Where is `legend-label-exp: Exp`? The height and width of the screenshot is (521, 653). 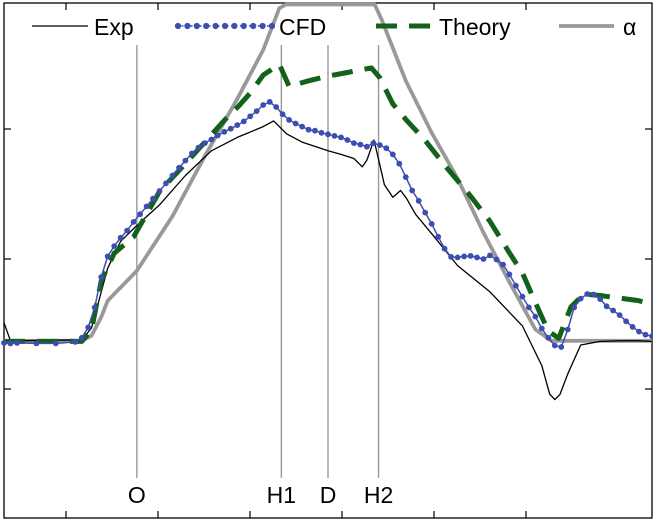
legend-label-exp: Exp is located at coordinates (114, 27).